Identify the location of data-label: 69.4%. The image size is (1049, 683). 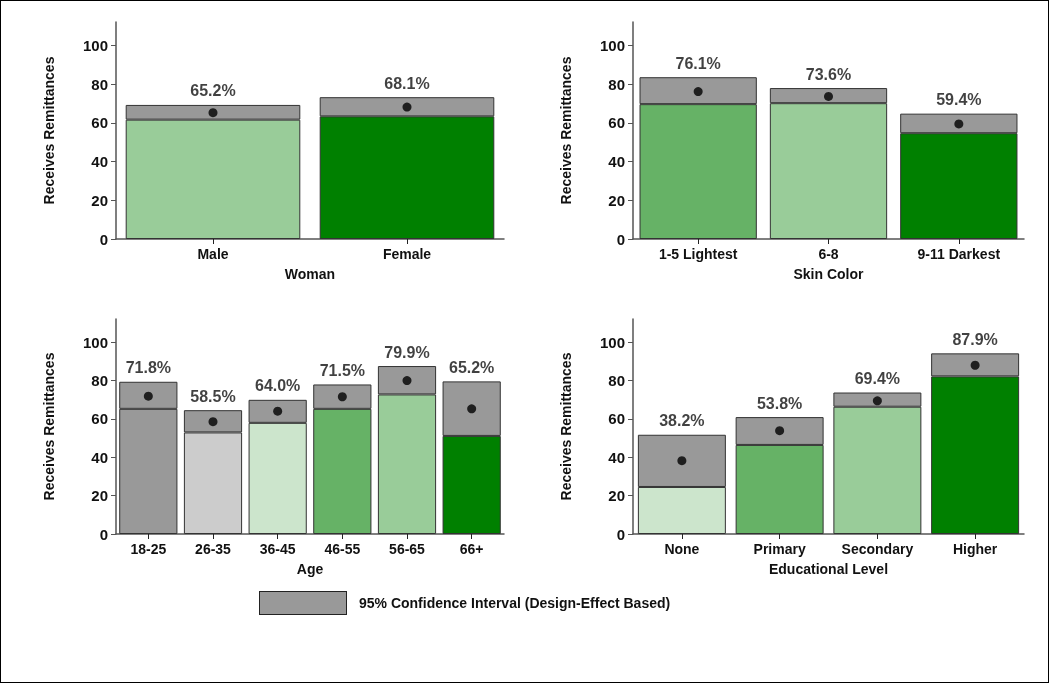
(877, 379).